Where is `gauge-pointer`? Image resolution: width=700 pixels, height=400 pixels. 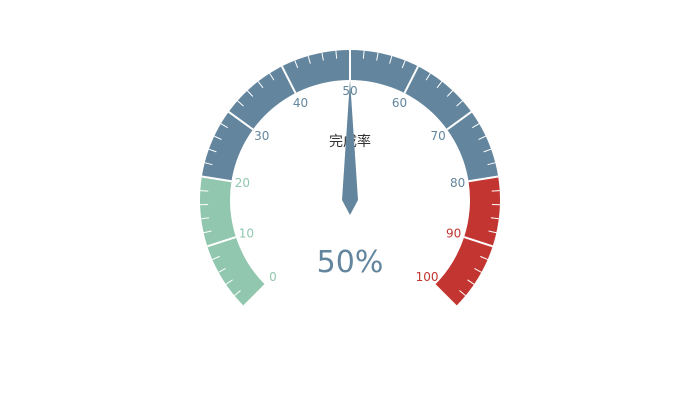
gauge-pointer is located at coordinates (350, 147).